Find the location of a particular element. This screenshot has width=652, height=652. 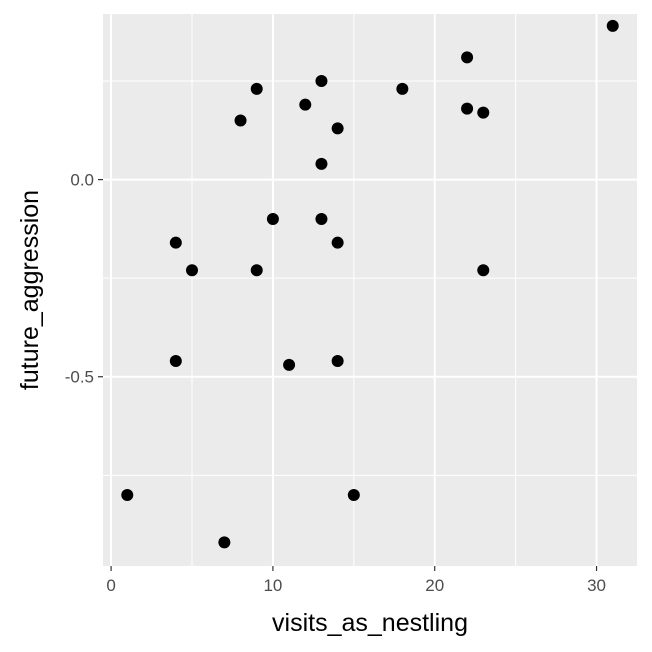

x-tick-label: 20 is located at coordinates (434, 585).